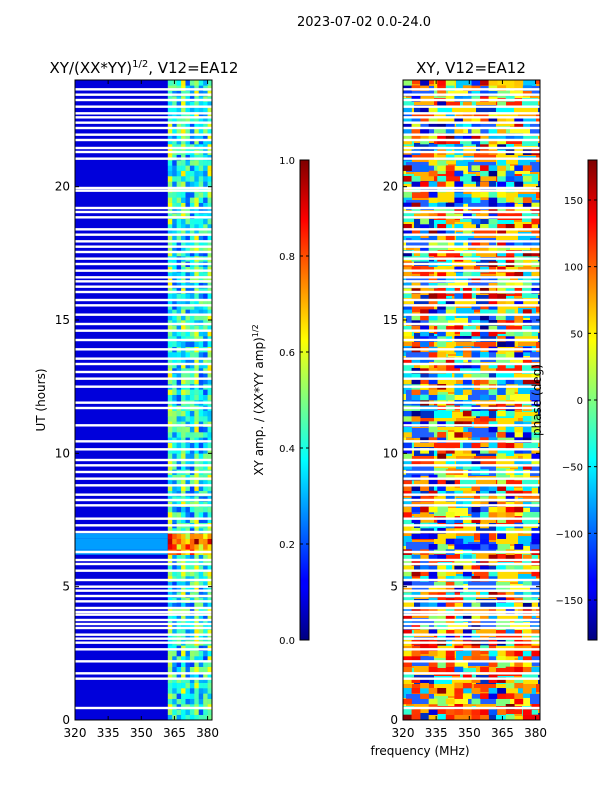 Image resolution: width=600 pixels, height=804 pixels. I want to click on frequency-axis-label: frequency (MHz), so click(419, 751).